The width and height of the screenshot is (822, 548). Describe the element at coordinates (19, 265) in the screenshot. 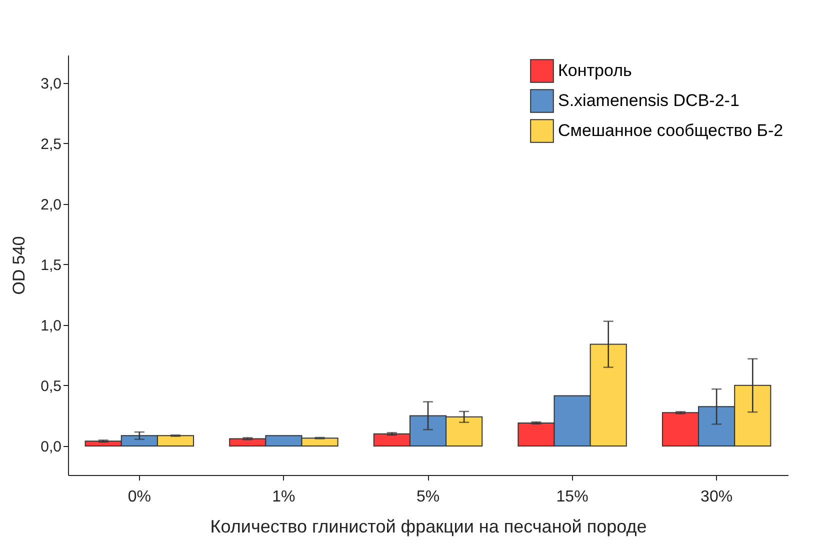

I see `y-axis-title: OD 540` at that location.